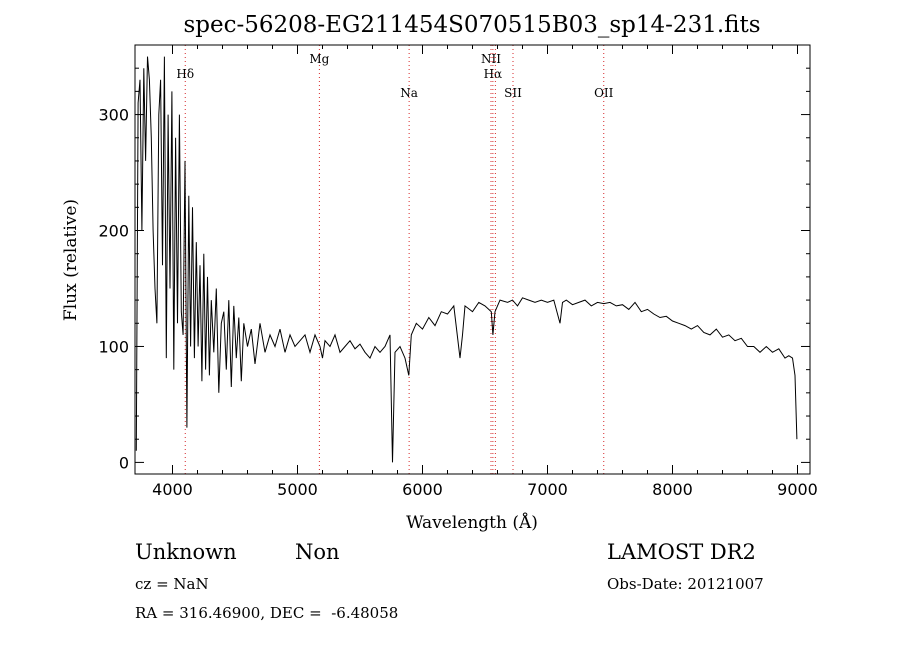 The image size is (900, 650). Describe the element at coordinates (71, 260) in the screenshot. I see `y-axis-label: Flux (relative)` at that location.